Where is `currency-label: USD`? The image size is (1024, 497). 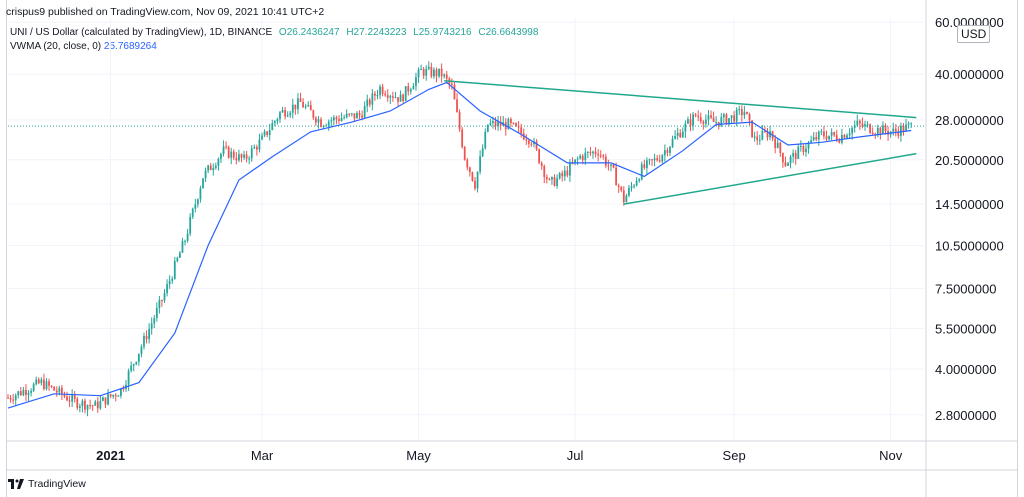 currency-label: USD is located at coordinates (974, 34).